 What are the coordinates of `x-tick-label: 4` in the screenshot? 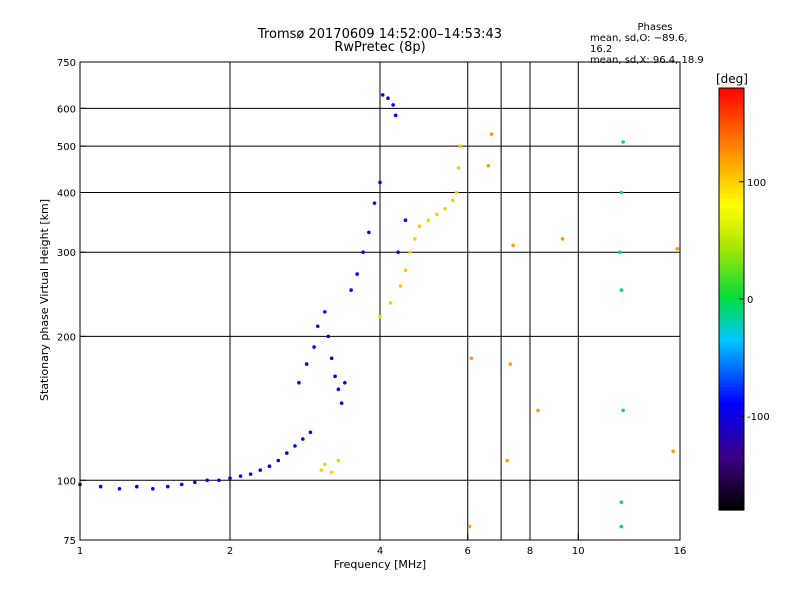 It's located at (380, 551).